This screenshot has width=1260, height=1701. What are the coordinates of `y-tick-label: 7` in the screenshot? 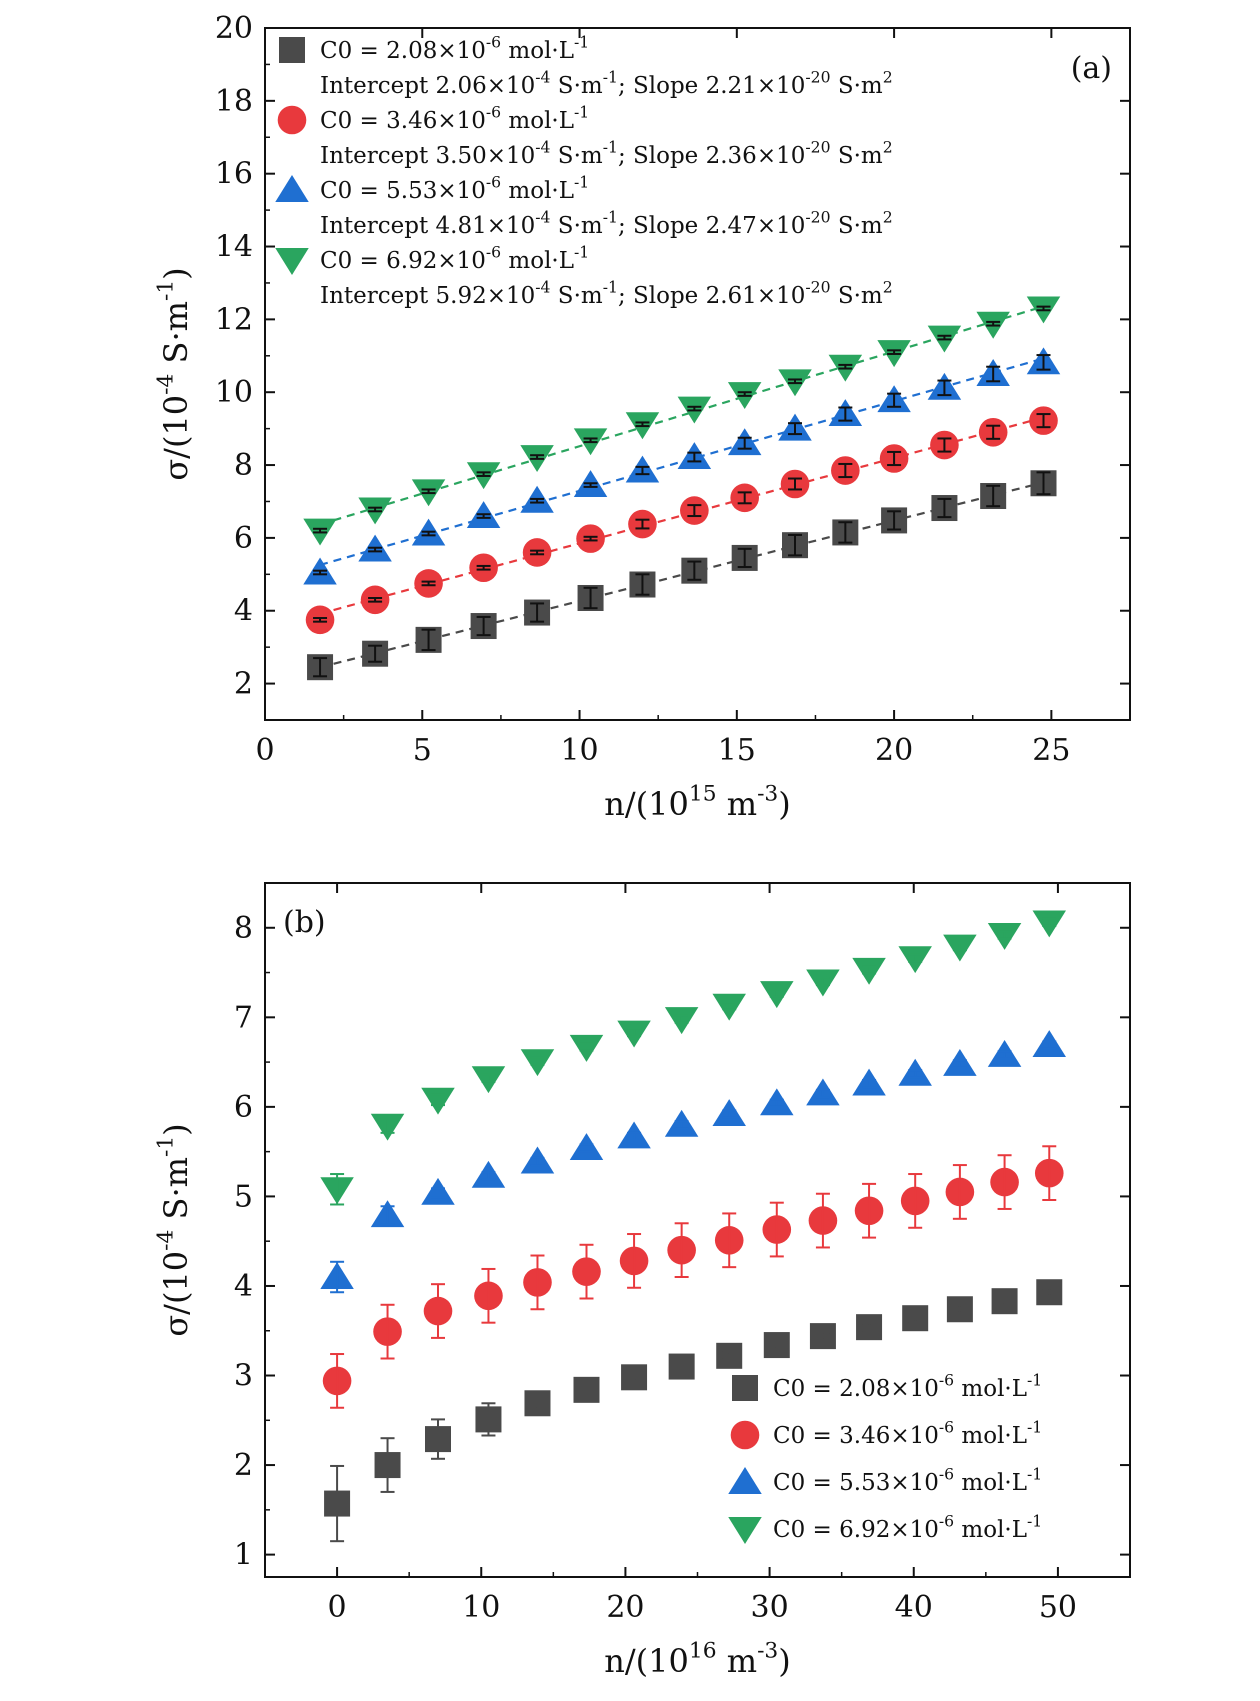 It's located at (243, 1017).